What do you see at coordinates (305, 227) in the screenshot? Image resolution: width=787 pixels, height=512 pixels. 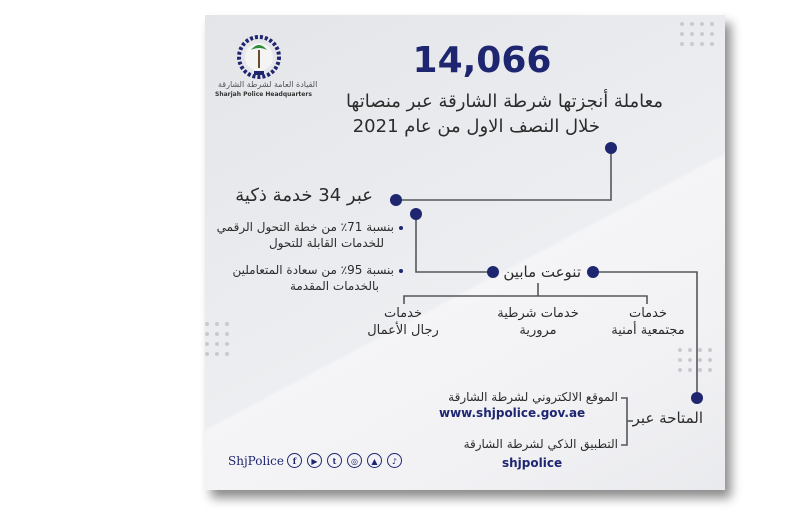 I see `bullet-digital-line1: بنسبة 71٪ من خطة التحول الرقمي` at bounding box center [305, 227].